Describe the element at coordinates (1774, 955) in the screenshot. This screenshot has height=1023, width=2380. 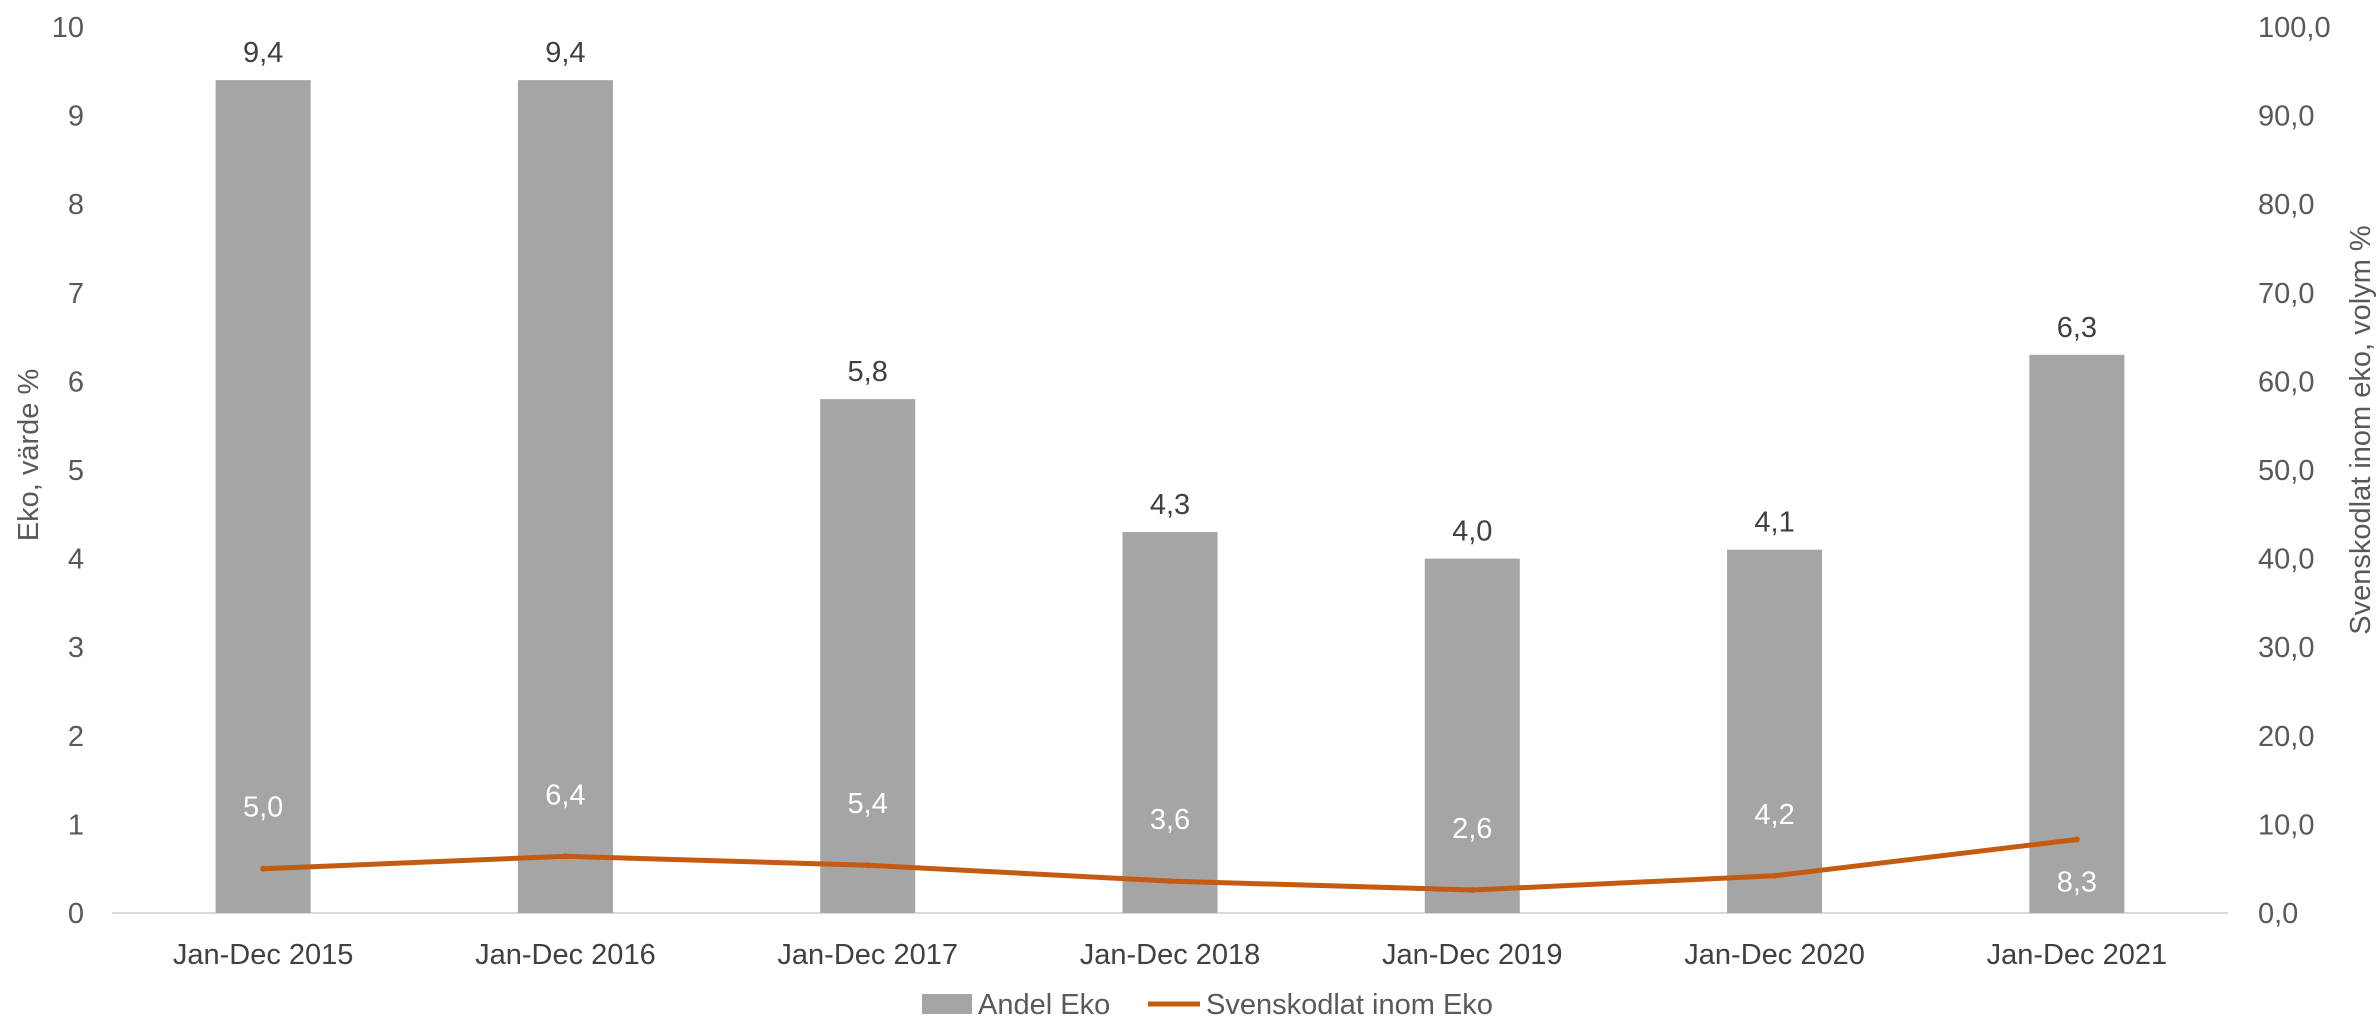
I see `x-tick-label: Jan-Dec 2020` at that location.